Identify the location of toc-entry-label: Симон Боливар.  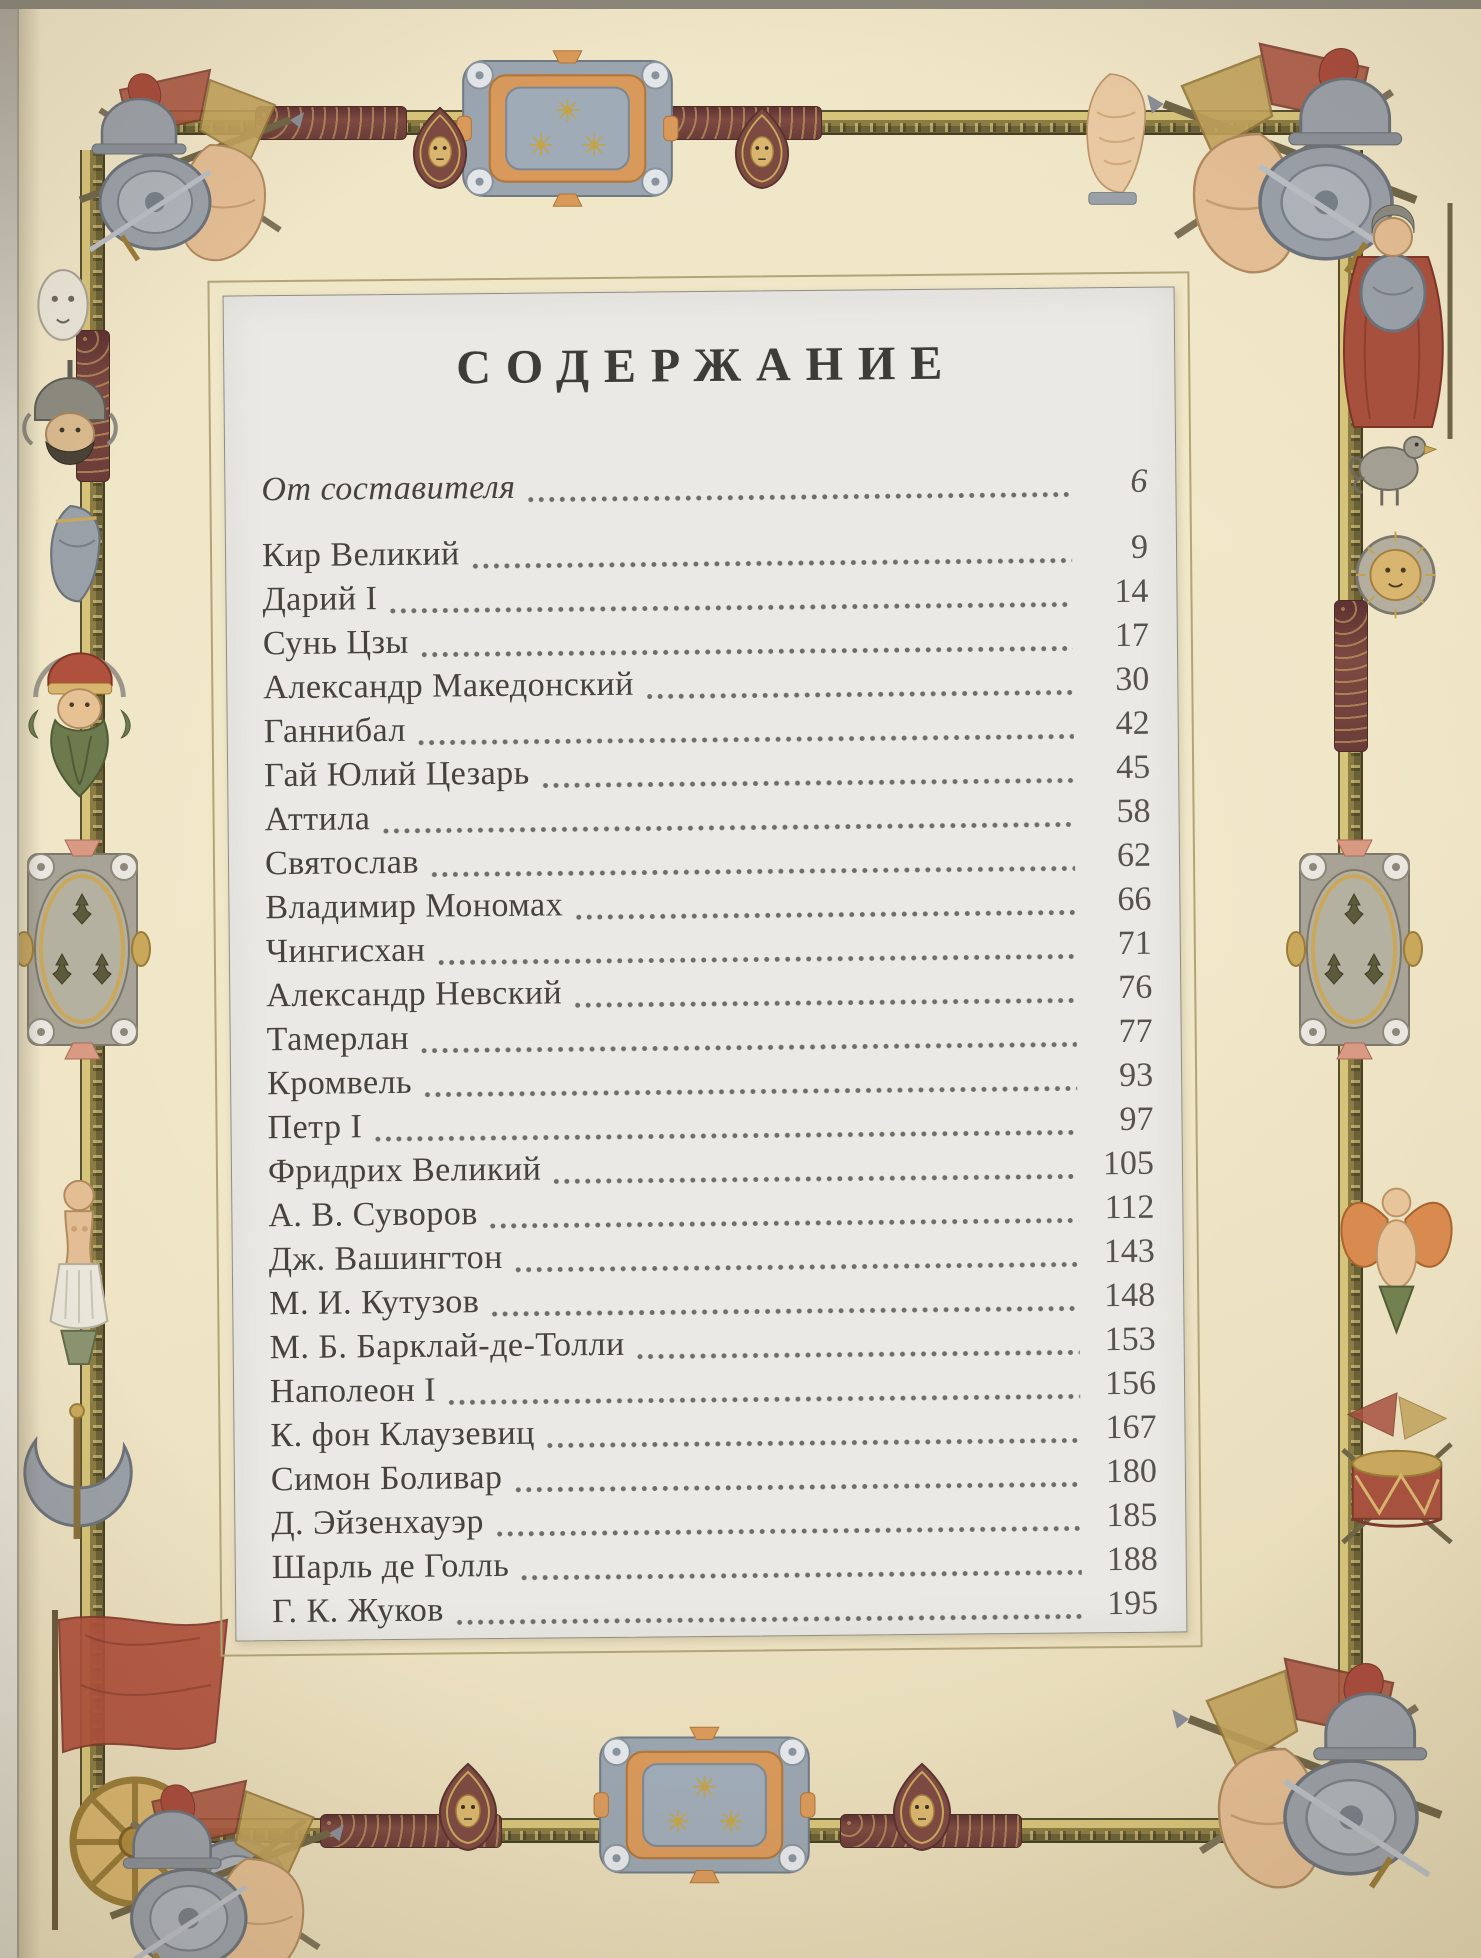
(386, 1478).